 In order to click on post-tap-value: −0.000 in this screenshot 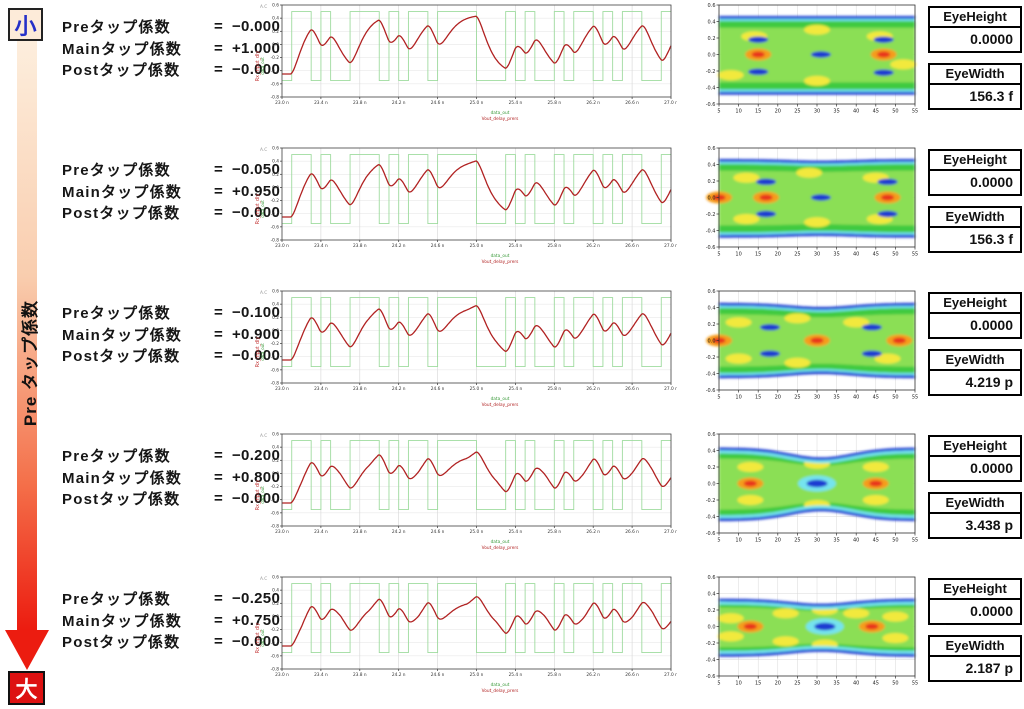, I will do `click(256, 642)`.